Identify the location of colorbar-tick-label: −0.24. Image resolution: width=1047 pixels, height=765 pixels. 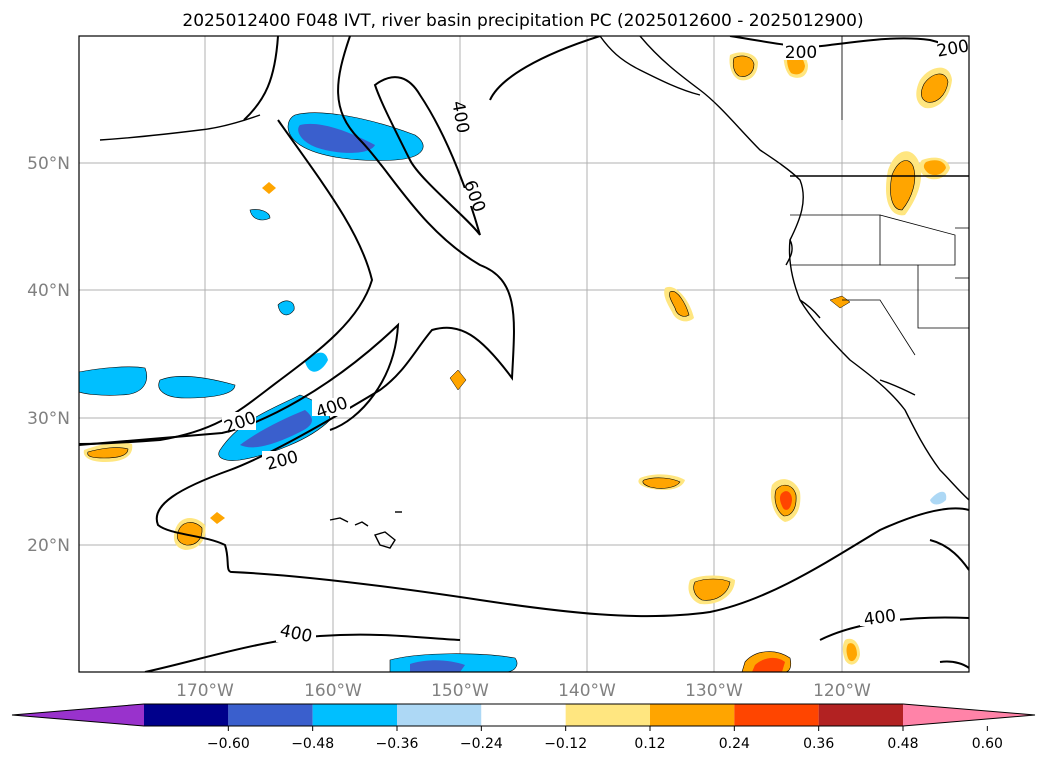
(481, 744).